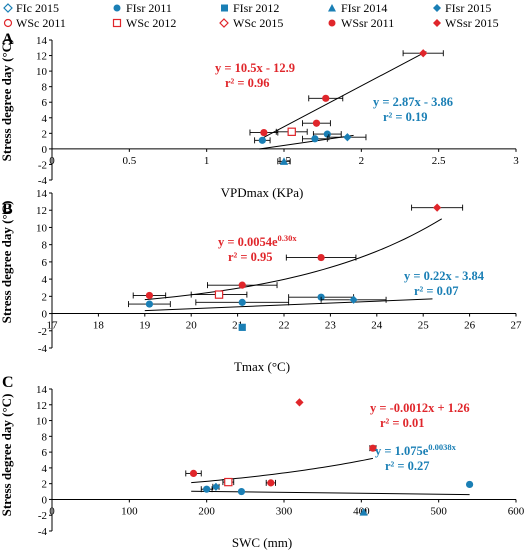 This screenshot has width=526, height=550. Describe the element at coordinates (117, 23) in the screenshot. I see `legend-marker-wsc-2012` at that location.